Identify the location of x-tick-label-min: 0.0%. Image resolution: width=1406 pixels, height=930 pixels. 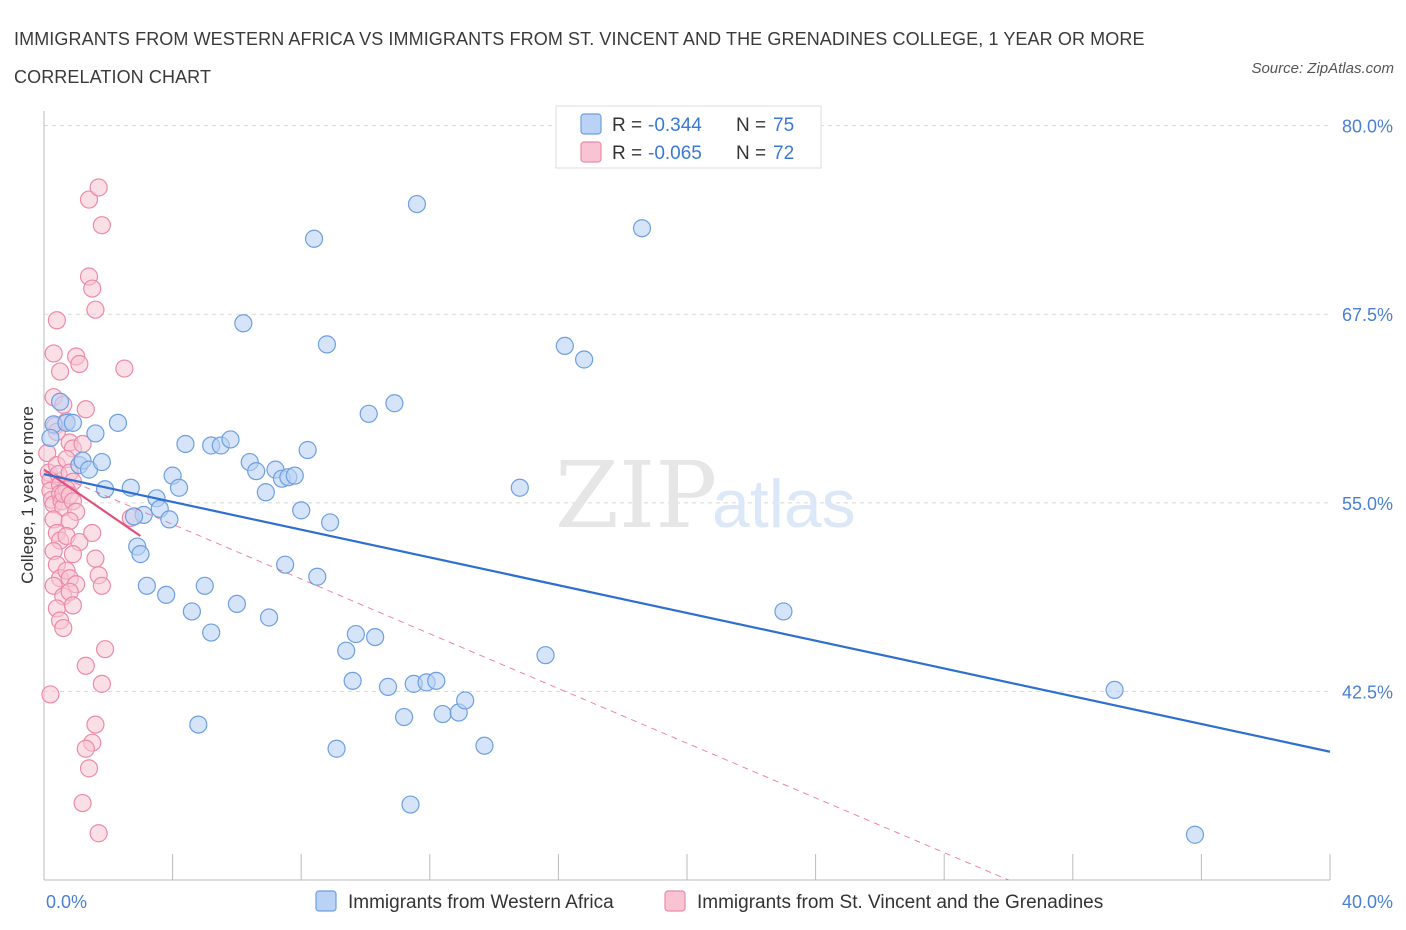
(66, 902).